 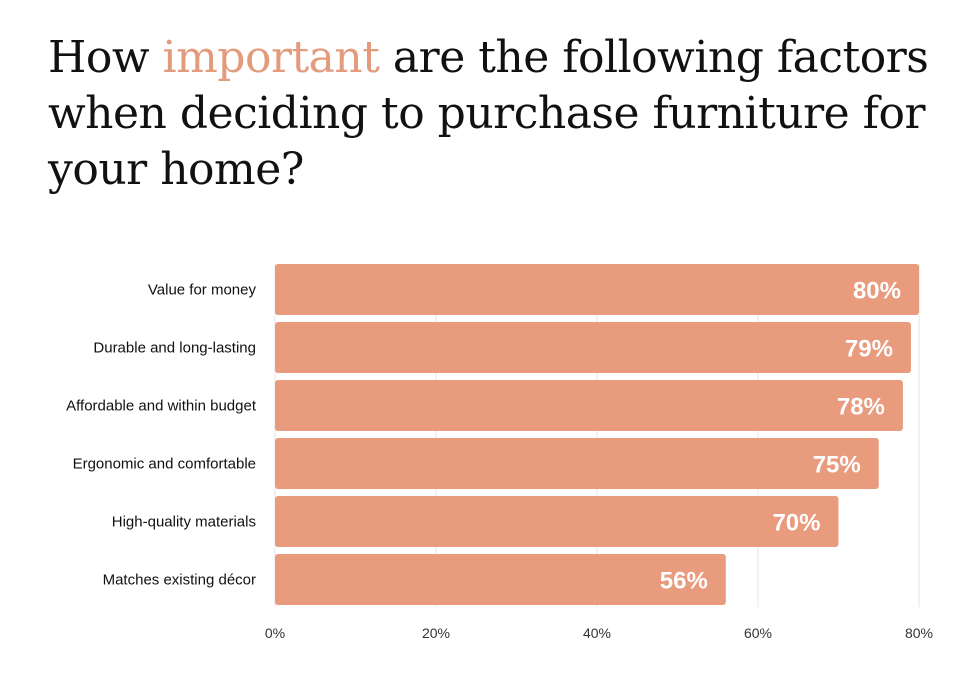 What do you see at coordinates (861, 407) in the screenshot?
I see `value-label: 78%` at bounding box center [861, 407].